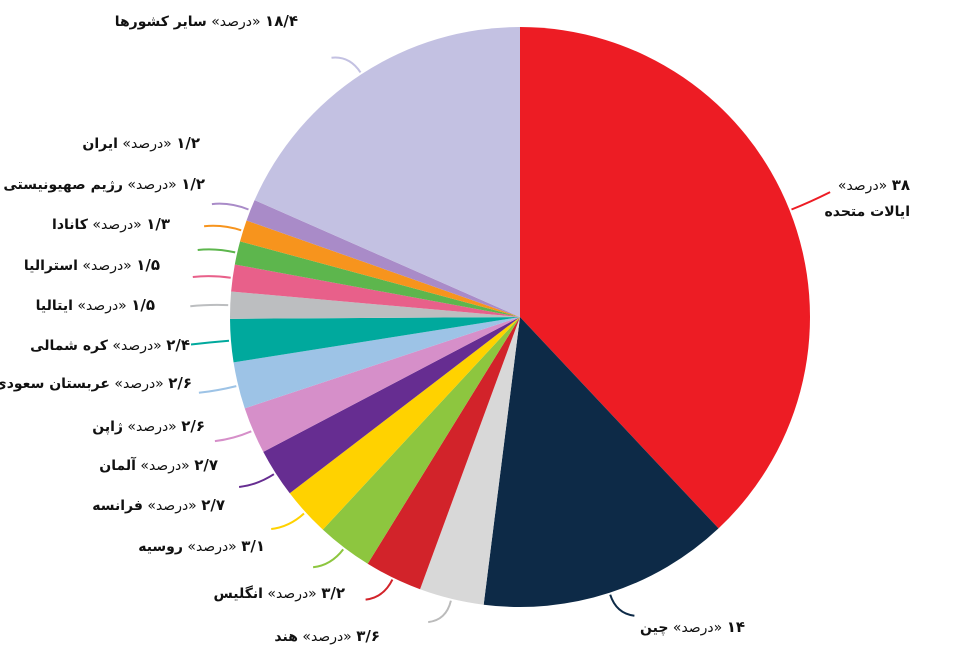  Describe the element at coordinates (736, 627) in the screenshot. I see `slice-value: ۱۴` at that location.